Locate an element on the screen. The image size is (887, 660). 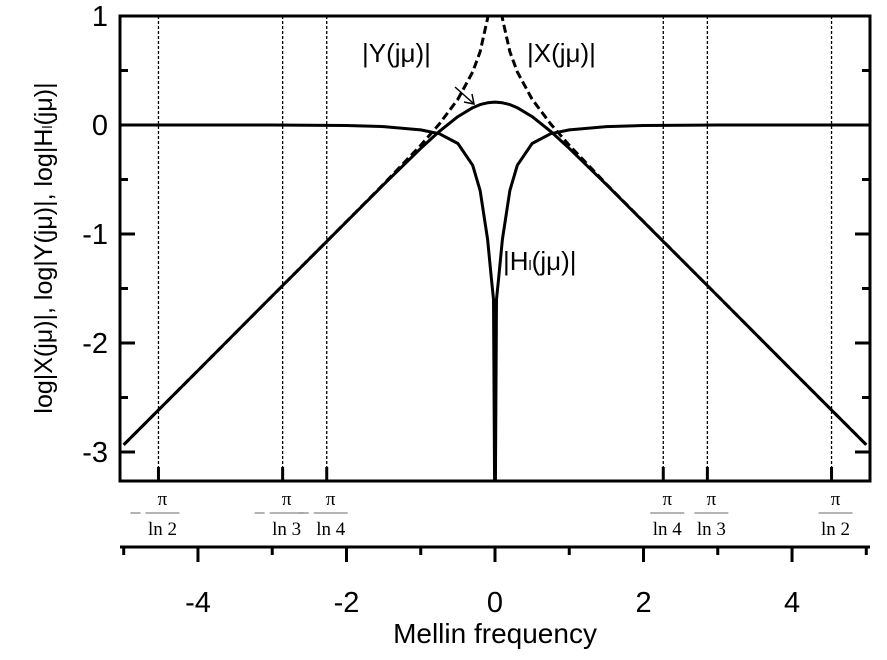
y-tick-label: -1 is located at coordinates (95, 235).